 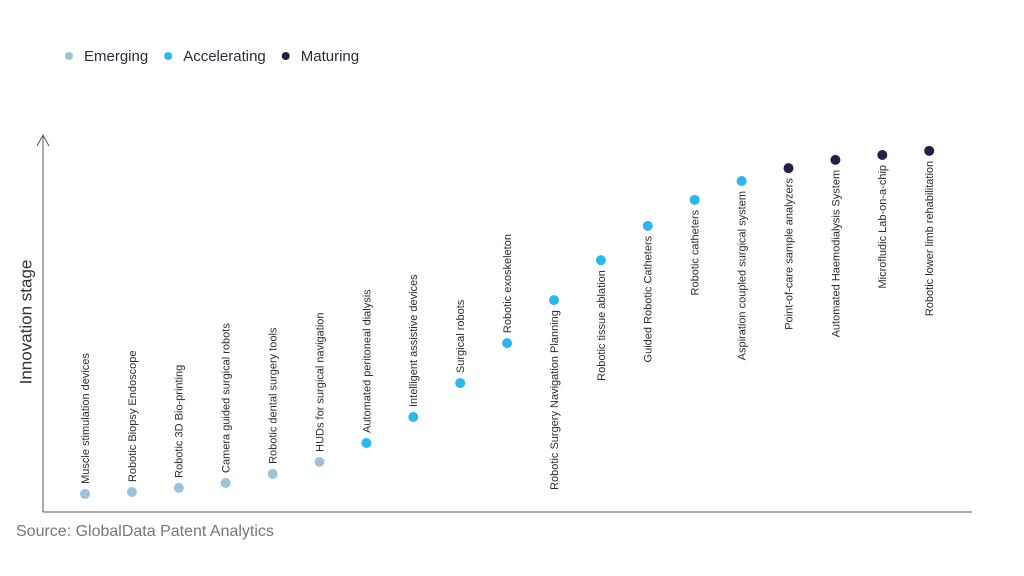 What do you see at coordinates (86, 418) in the screenshot?
I see `category-label: Muscle stimulation devices` at bounding box center [86, 418].